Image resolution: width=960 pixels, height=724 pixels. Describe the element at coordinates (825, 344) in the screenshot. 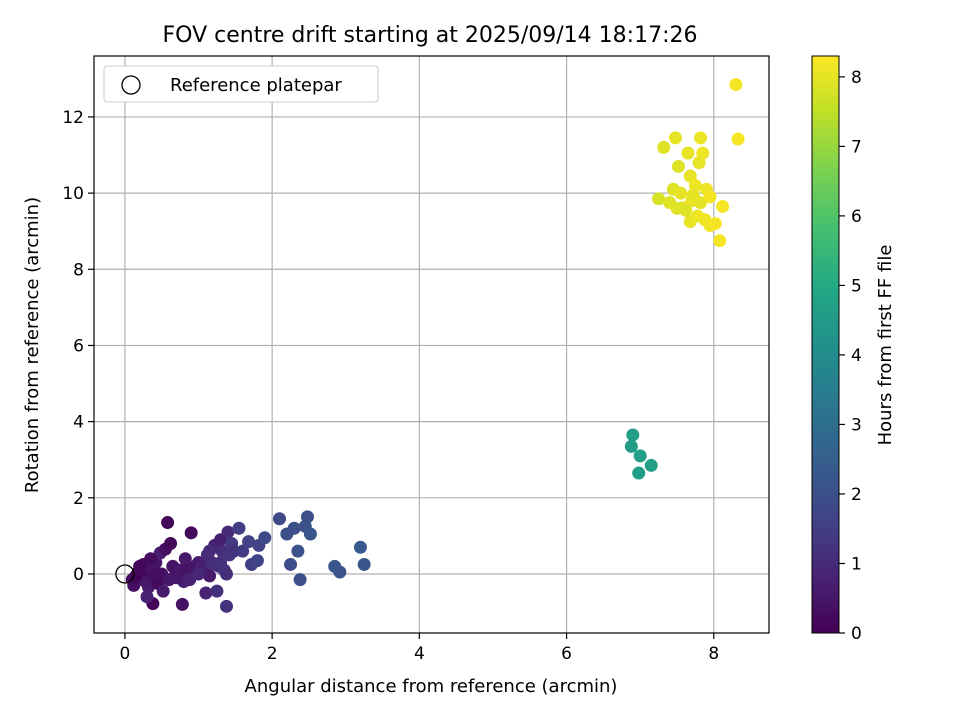

I see `colorbar` at that location.